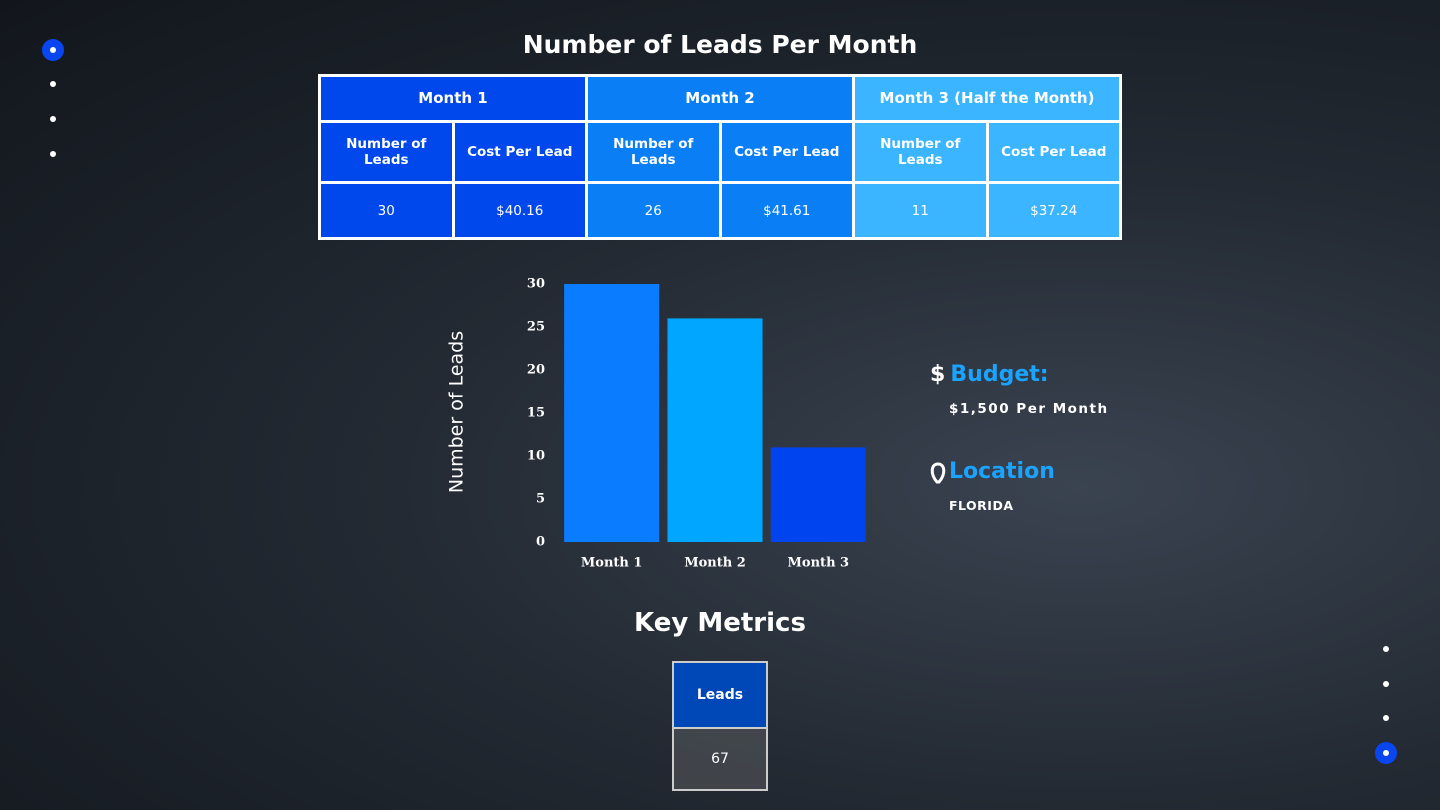  What do you see at coordinates (920, 210) in the screenshot?
I see `table-cell: 11` at bounding box center [920, 210].